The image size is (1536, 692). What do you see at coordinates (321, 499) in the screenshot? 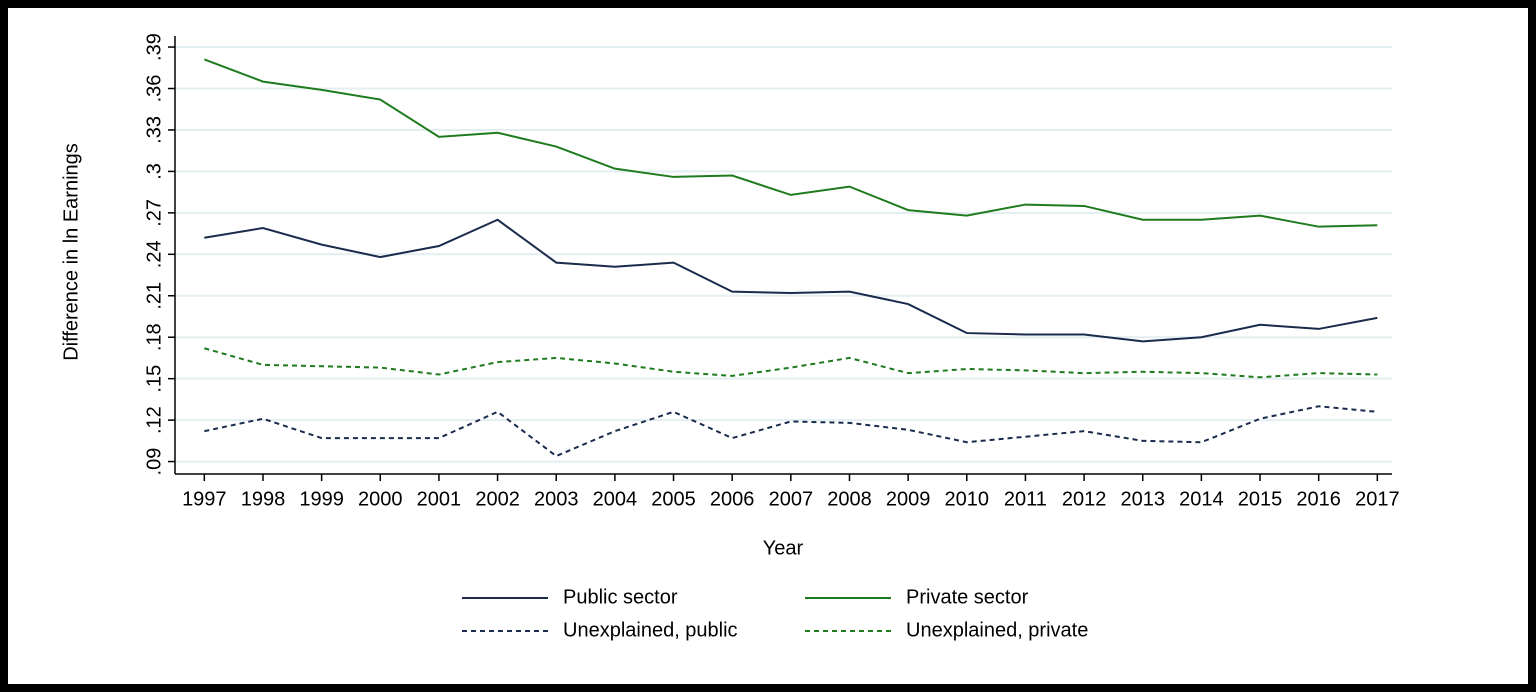
I see `x-tick-label: 1999` at bounding box center [321, 499].